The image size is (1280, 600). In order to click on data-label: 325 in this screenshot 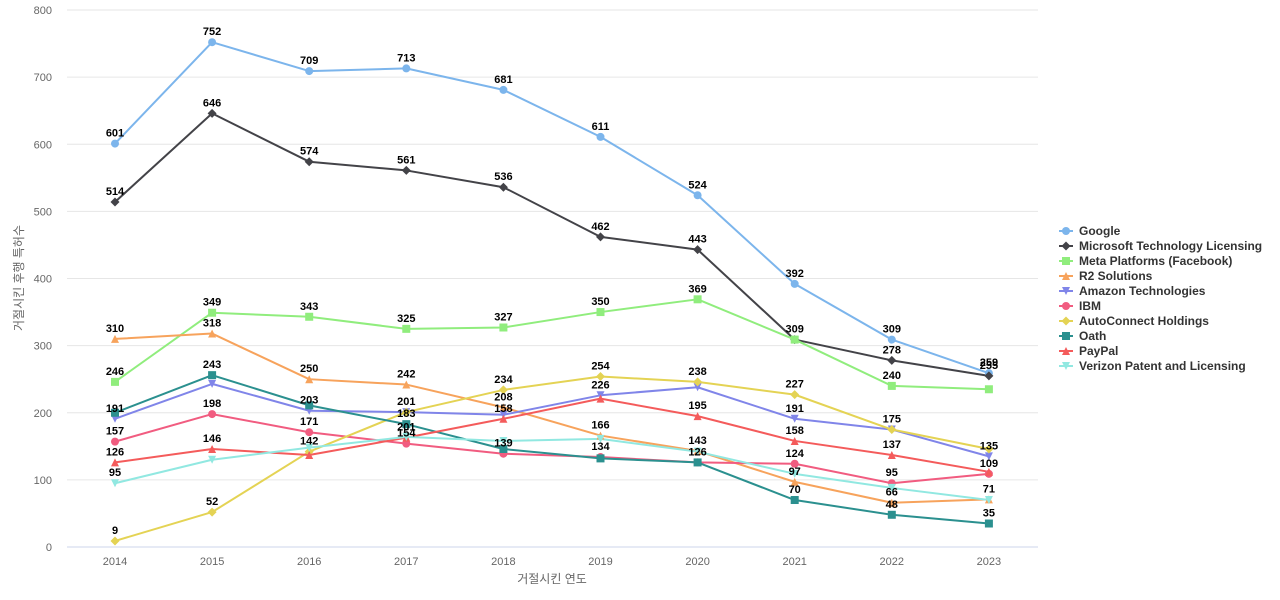, I will do `click(406, 319)`.